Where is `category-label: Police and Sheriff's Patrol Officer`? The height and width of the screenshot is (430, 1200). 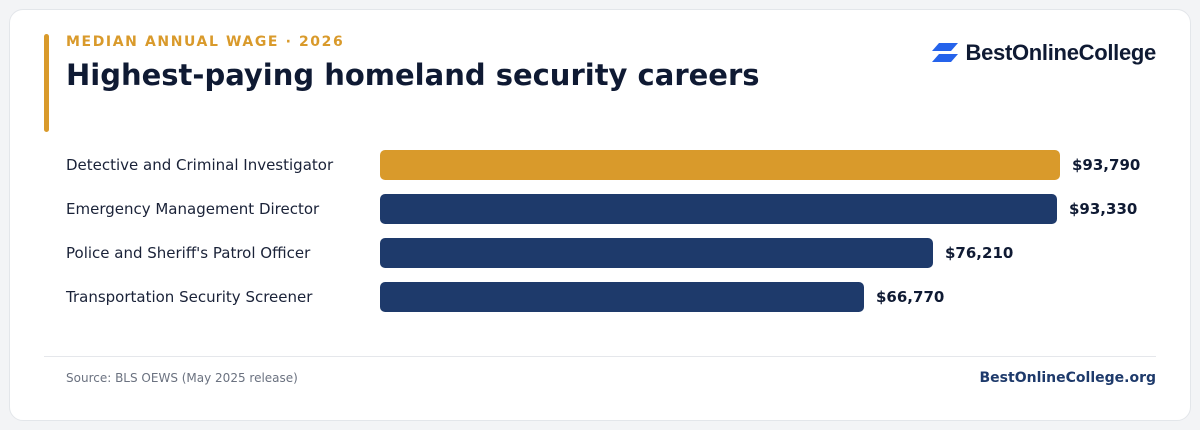 category-label: Police and Sheriff's Patrol Officer is located at coordinates (188, 253).